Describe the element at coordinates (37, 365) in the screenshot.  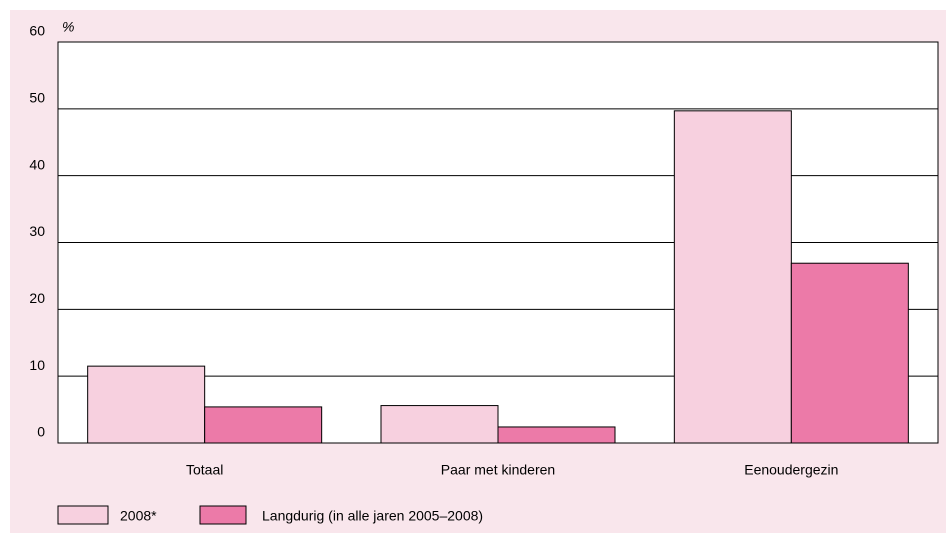
I see `y-tick-label: 10` at that location.